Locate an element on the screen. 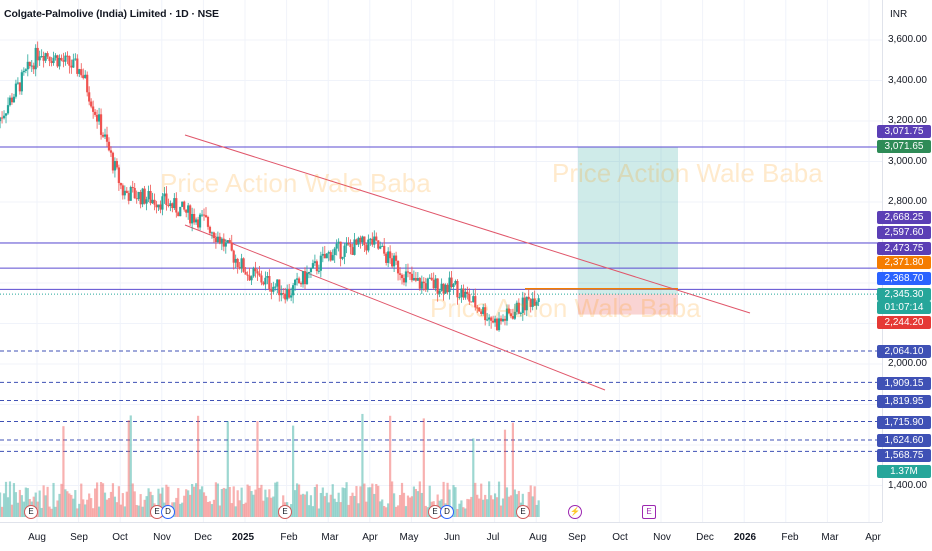 The width and height of the screenshot is (932, 551). time-axis is located at coordinates (441, 536).